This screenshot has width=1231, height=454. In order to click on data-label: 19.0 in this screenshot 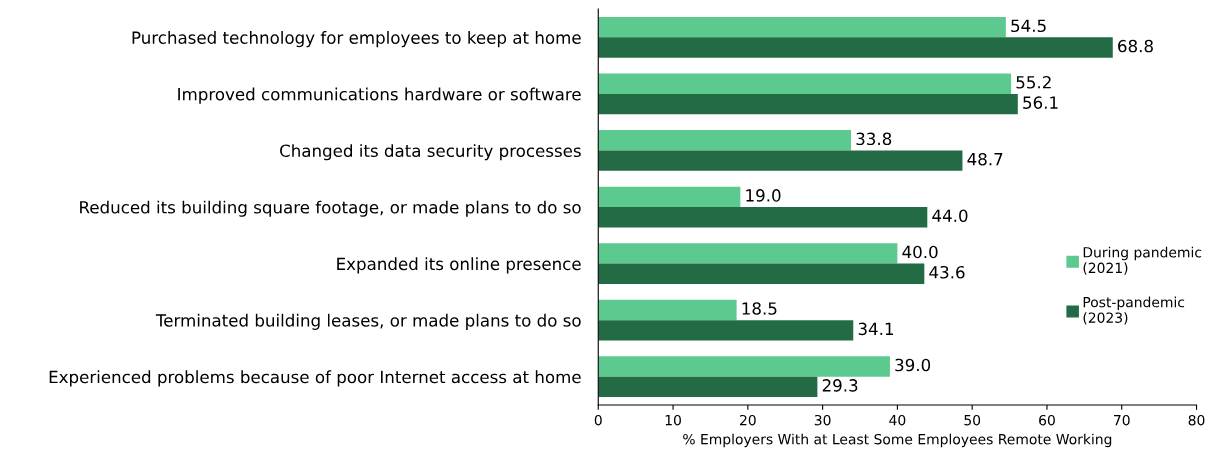, I will do `click(763, 195)`.